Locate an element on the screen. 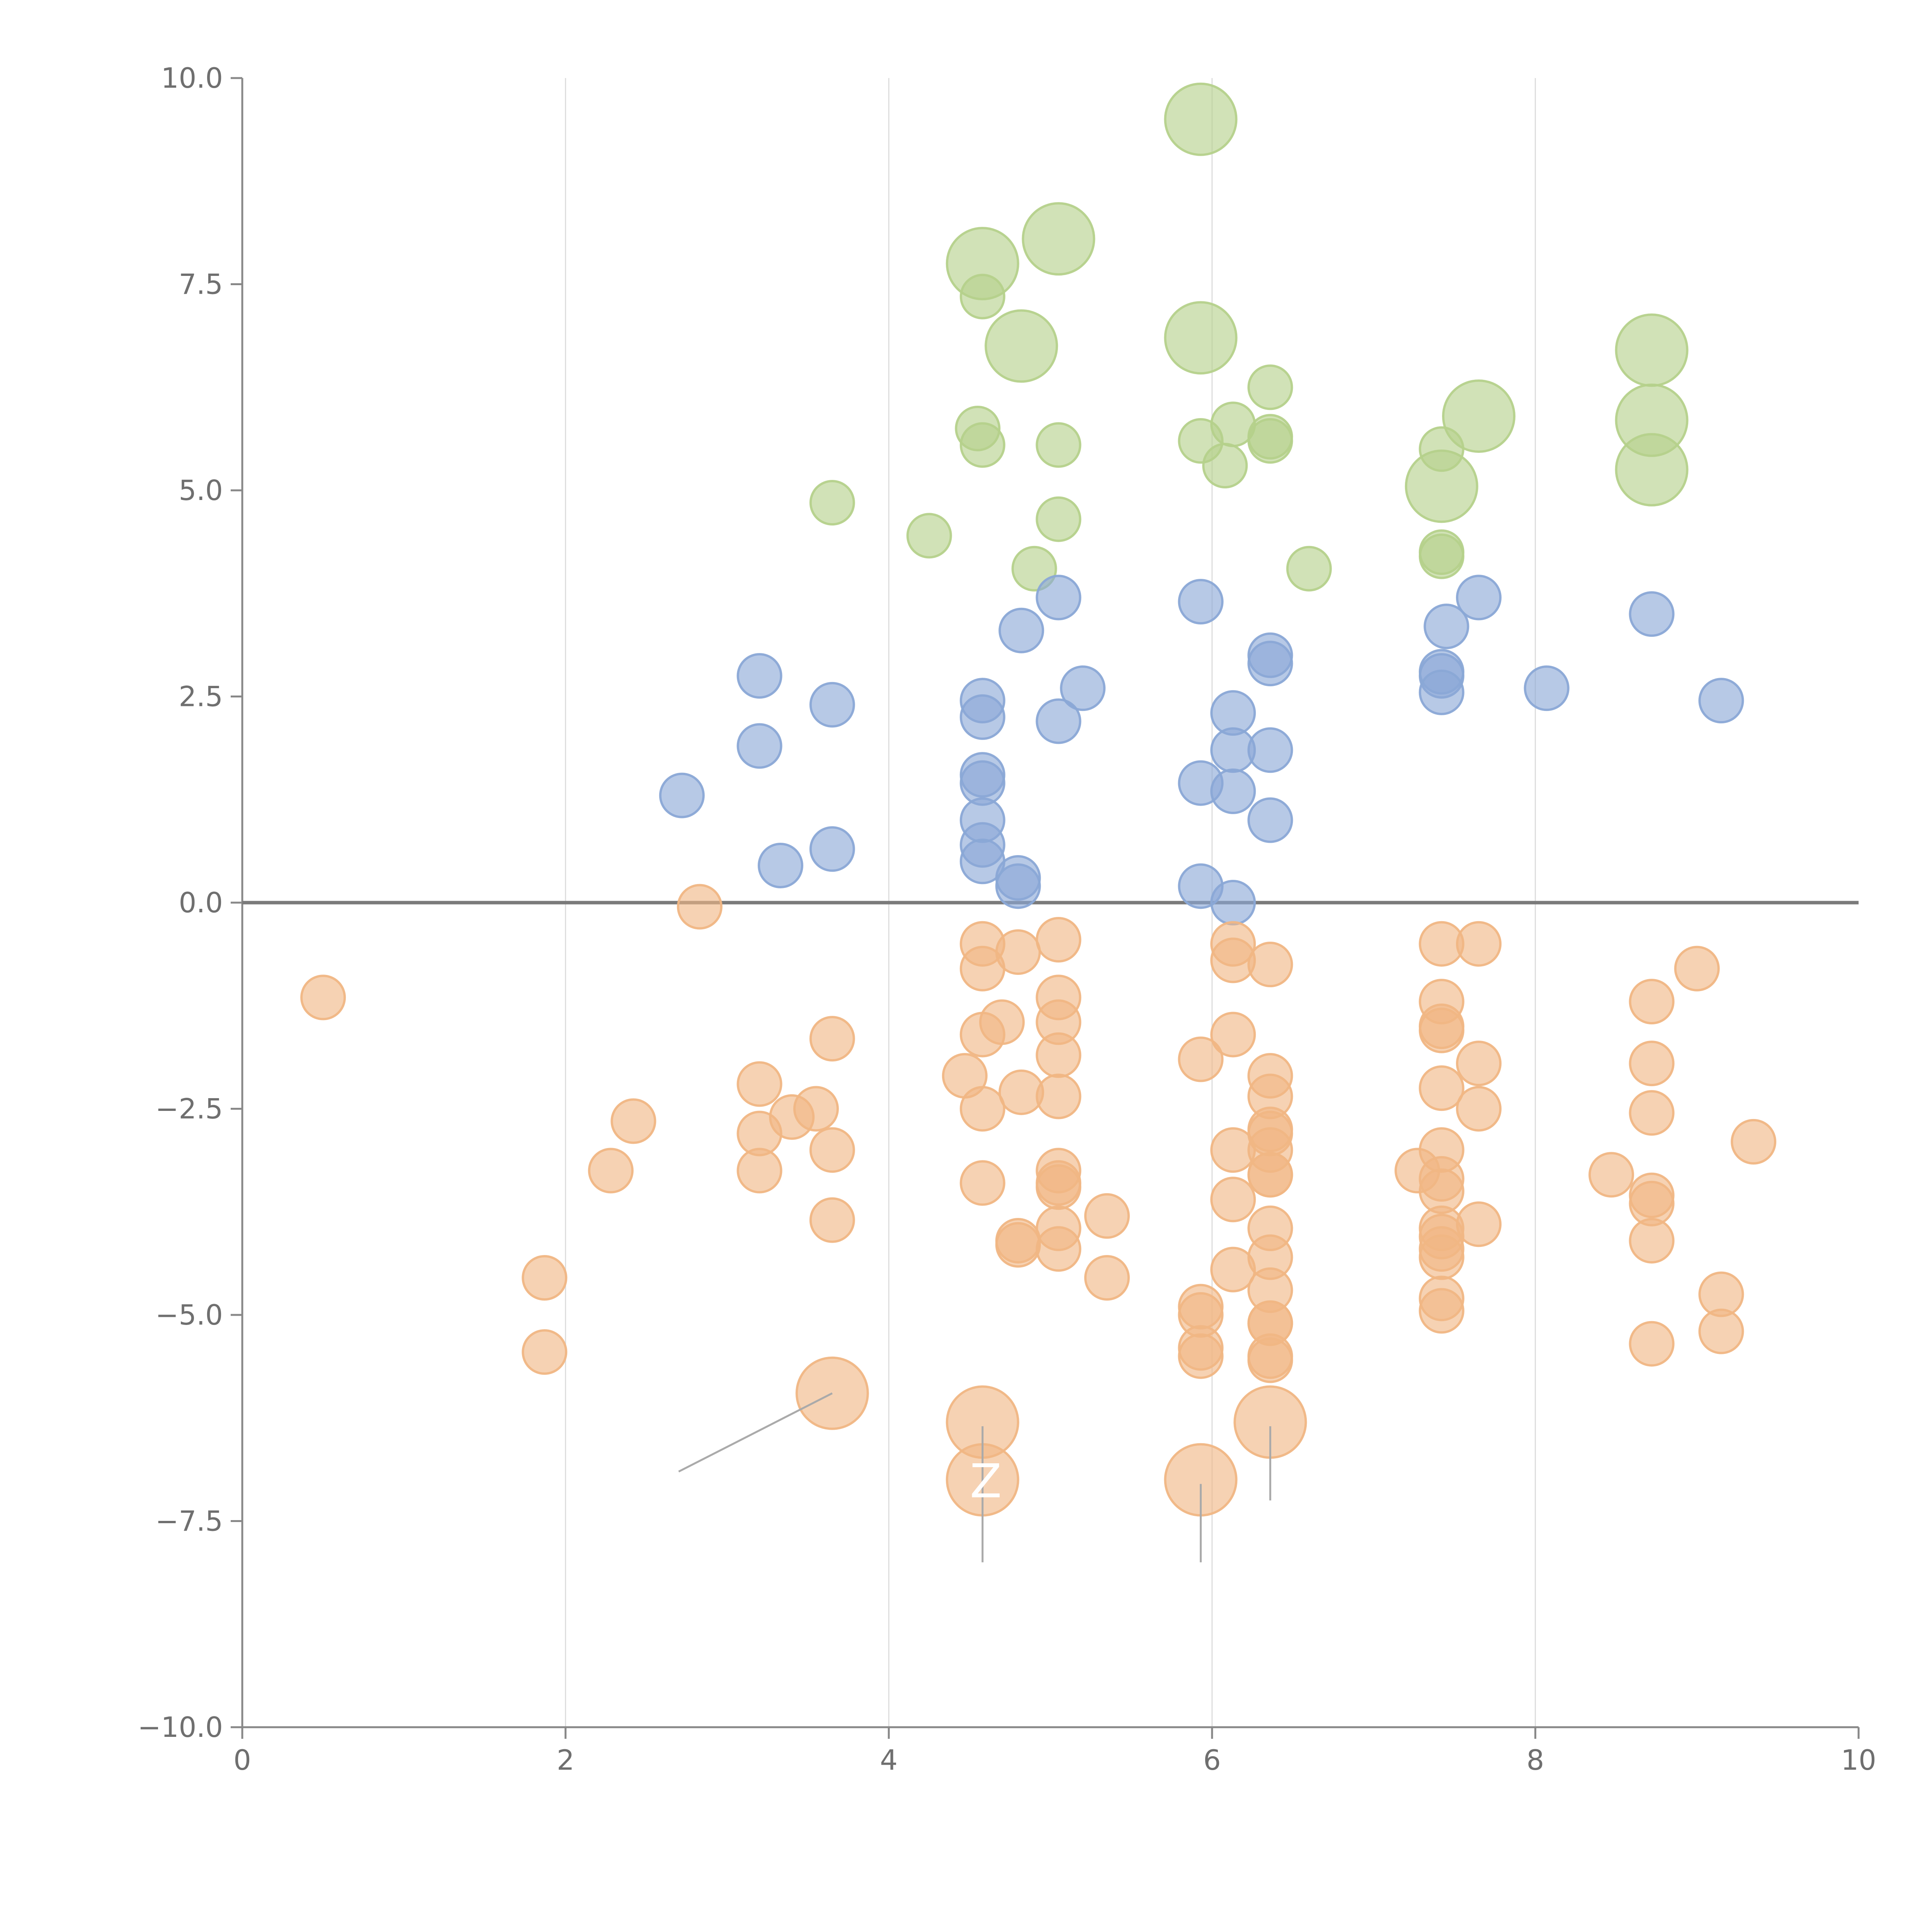  leader-line is located at coordinates (756, 1433).